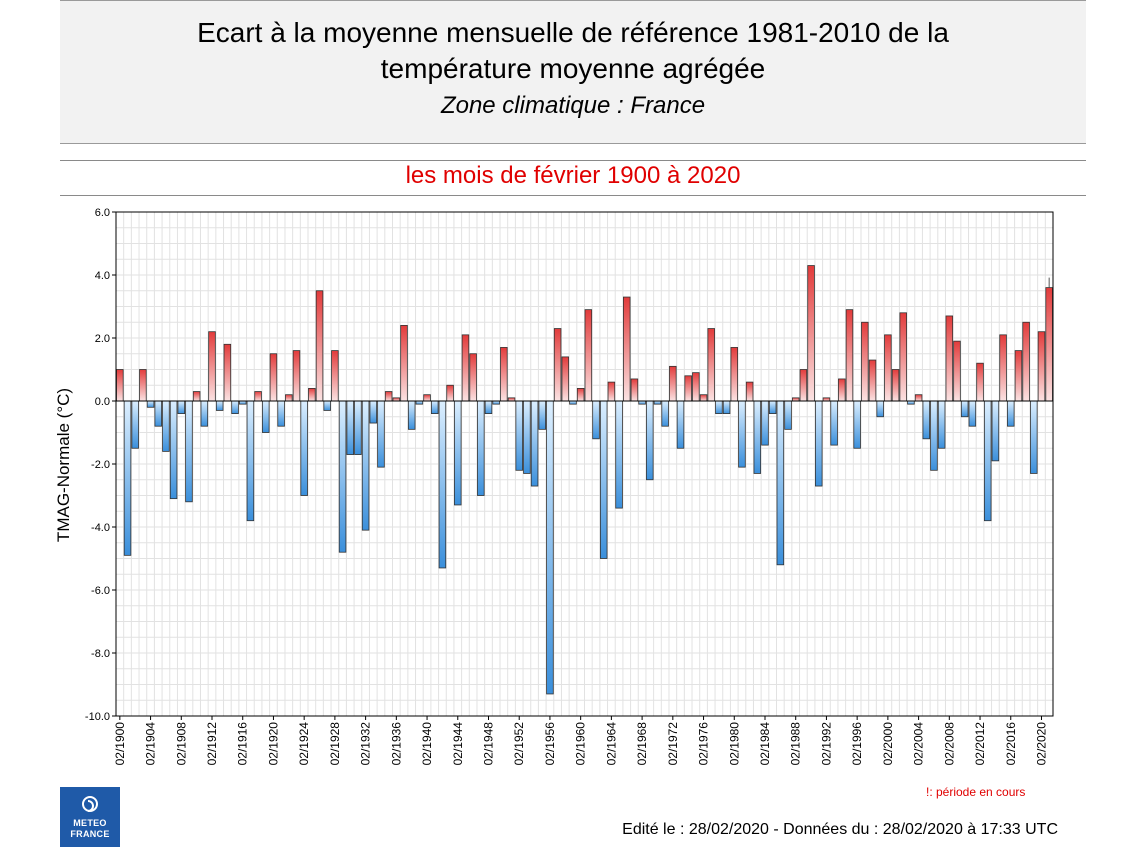 The height and width of the screenshot is (852, 1144). I want to click on x-tick-label: 02/1996, so click(857, 744).